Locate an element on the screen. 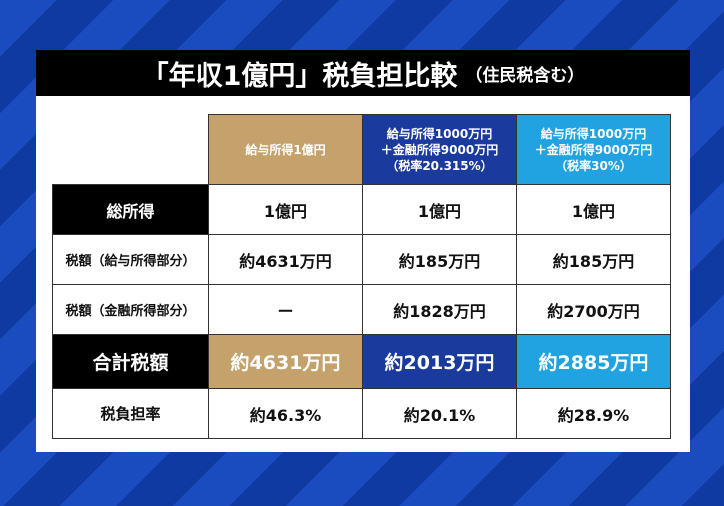 The height and width of the screenshot is (506, 724). header-line: （税率30%） is located at coordinates (593, 165).